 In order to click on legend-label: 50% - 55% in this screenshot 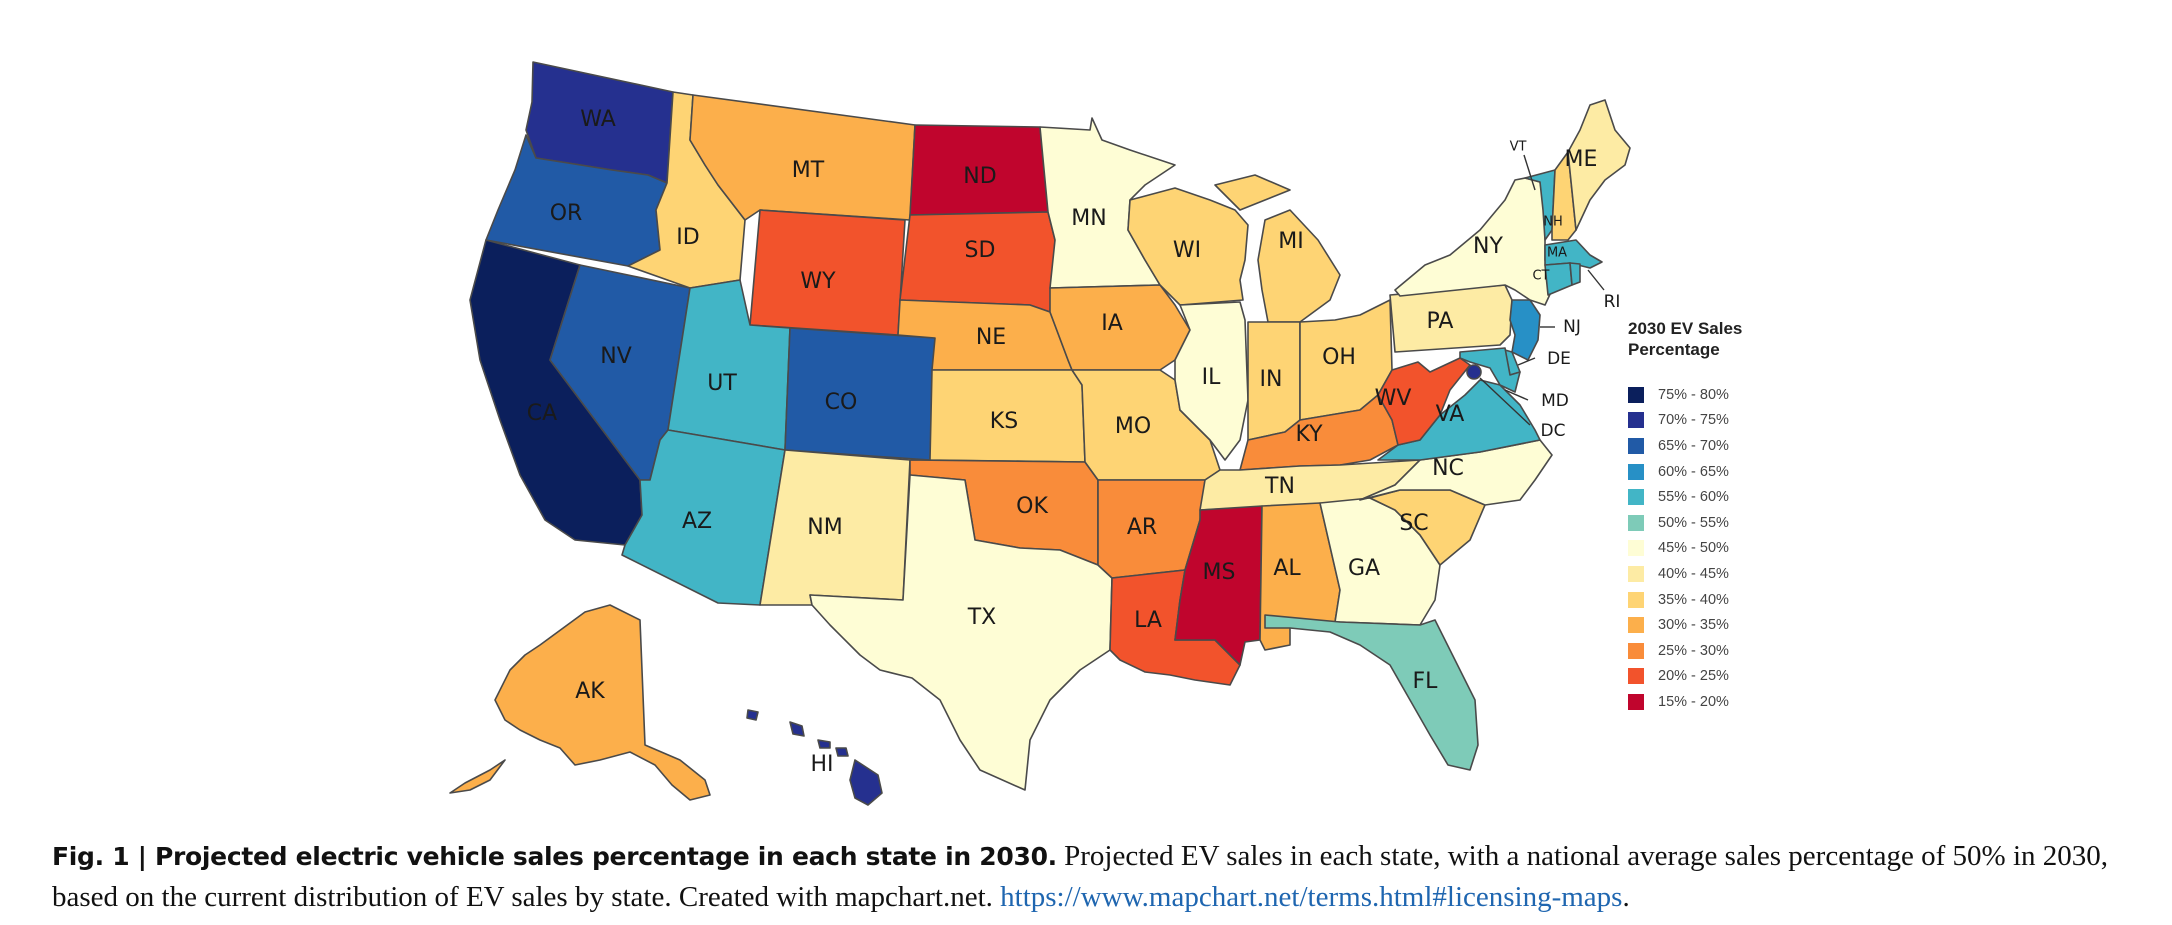, I will do `click(1693, 522)`.